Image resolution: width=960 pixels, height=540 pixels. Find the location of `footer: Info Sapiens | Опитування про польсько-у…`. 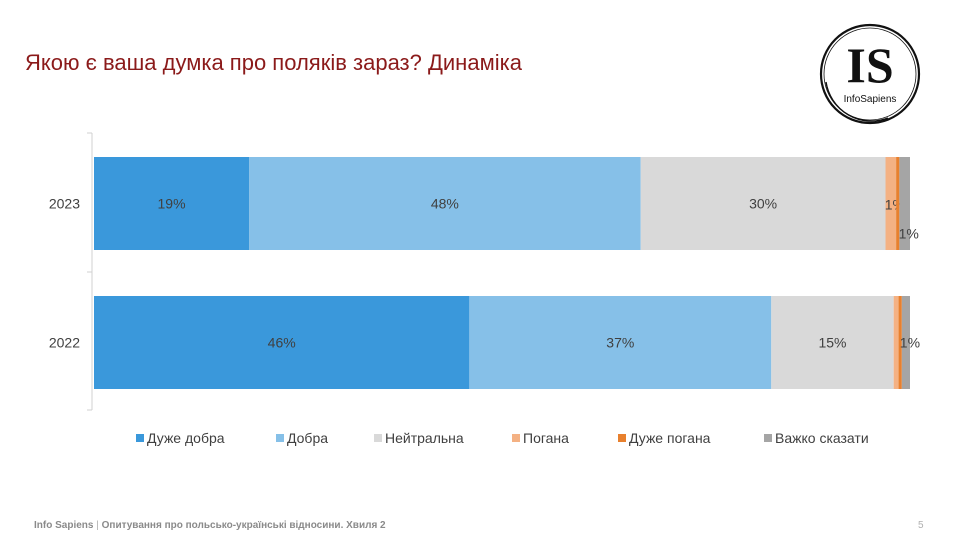

footer: Info Sapiens | Опитування про польсько-у… is located at coordinates (210, 525).